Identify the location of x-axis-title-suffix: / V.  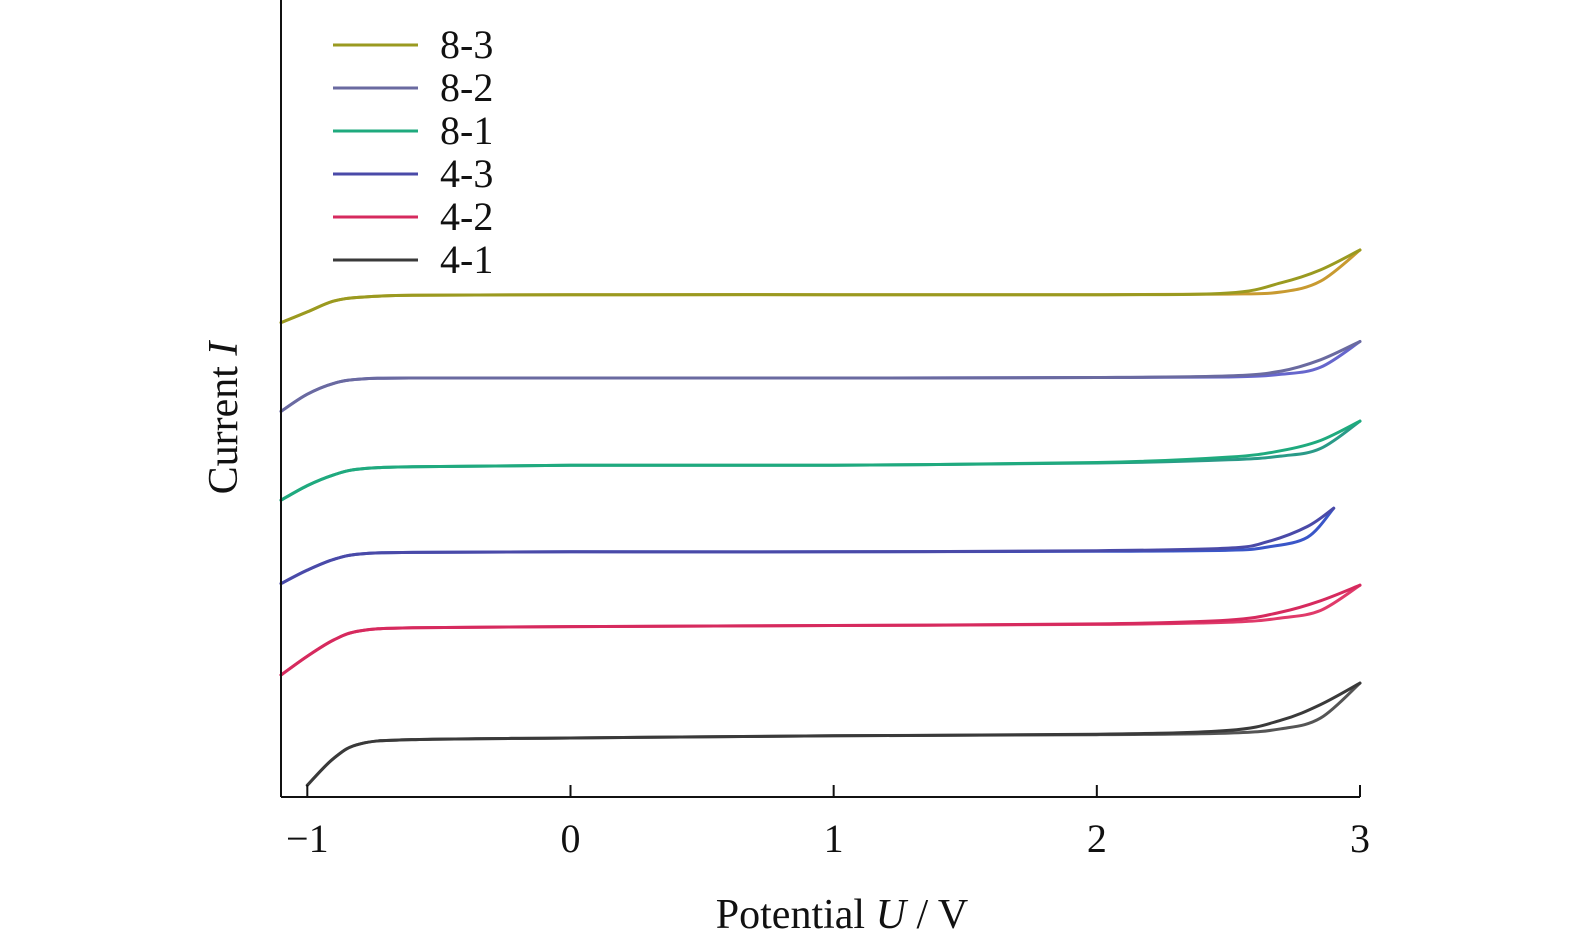
(937, 915).